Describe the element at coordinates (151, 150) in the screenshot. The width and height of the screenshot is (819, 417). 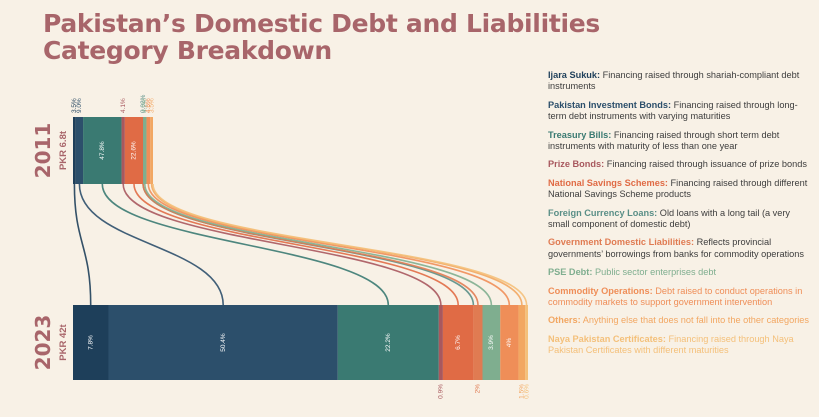
I see `bar-2011-others` at that location.